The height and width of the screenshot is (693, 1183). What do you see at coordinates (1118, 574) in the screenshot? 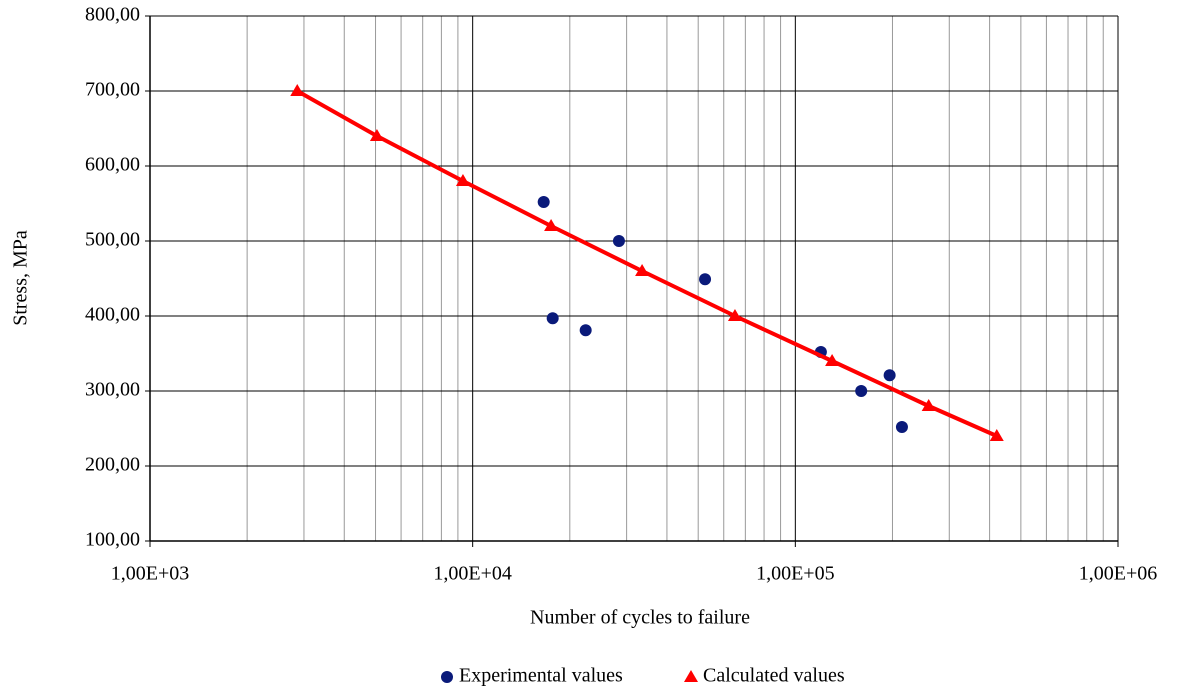
I see `x-tick-label: 1,00E+06` at bounding box center [1118, 574].